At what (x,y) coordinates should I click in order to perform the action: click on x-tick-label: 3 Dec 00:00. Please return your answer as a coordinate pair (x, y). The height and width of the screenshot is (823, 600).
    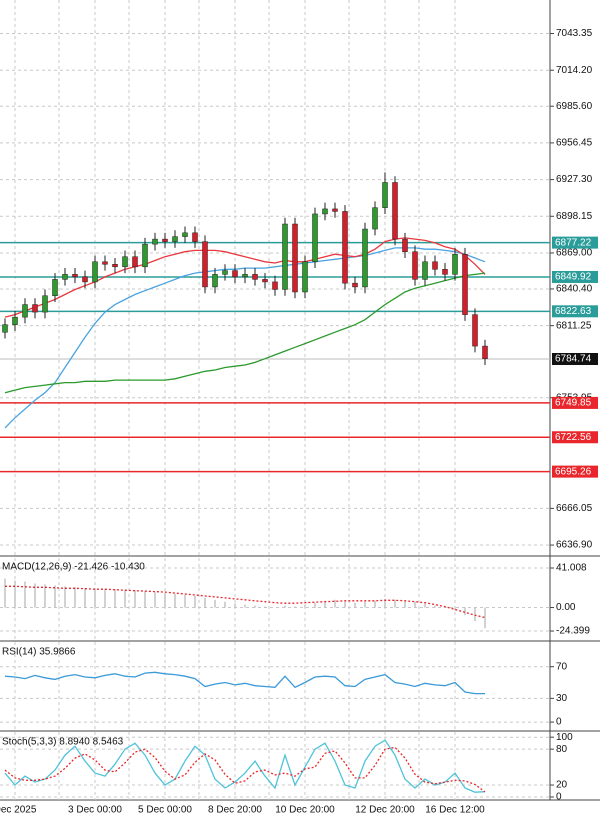
    Looking at the image, I should click on (95, 810).